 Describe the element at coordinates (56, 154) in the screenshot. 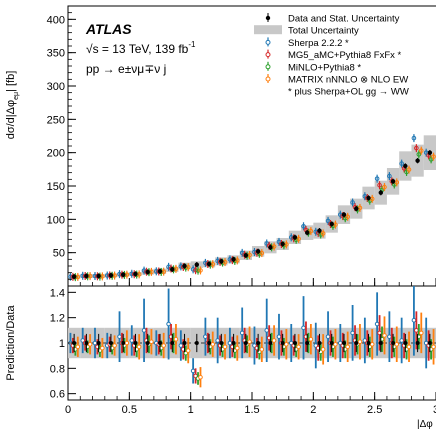

I see `y-tick-label: 200` at that location.